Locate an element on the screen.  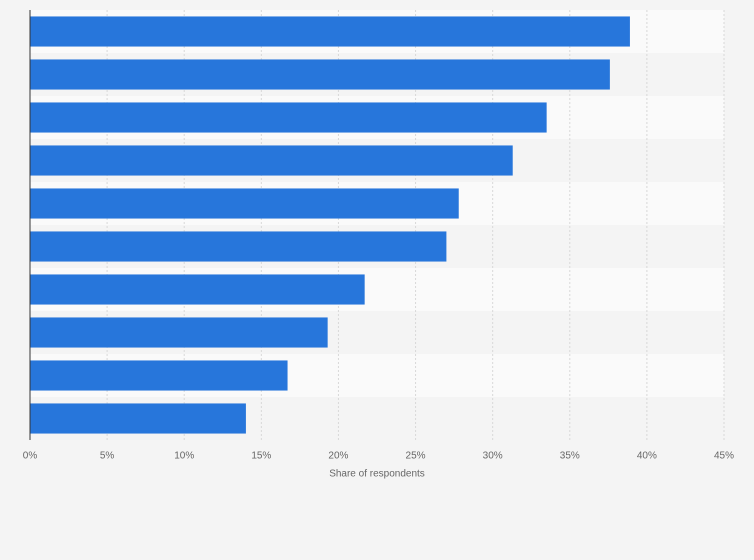
x-axis-label: Share of respondents is located at coordinates (377, 474).